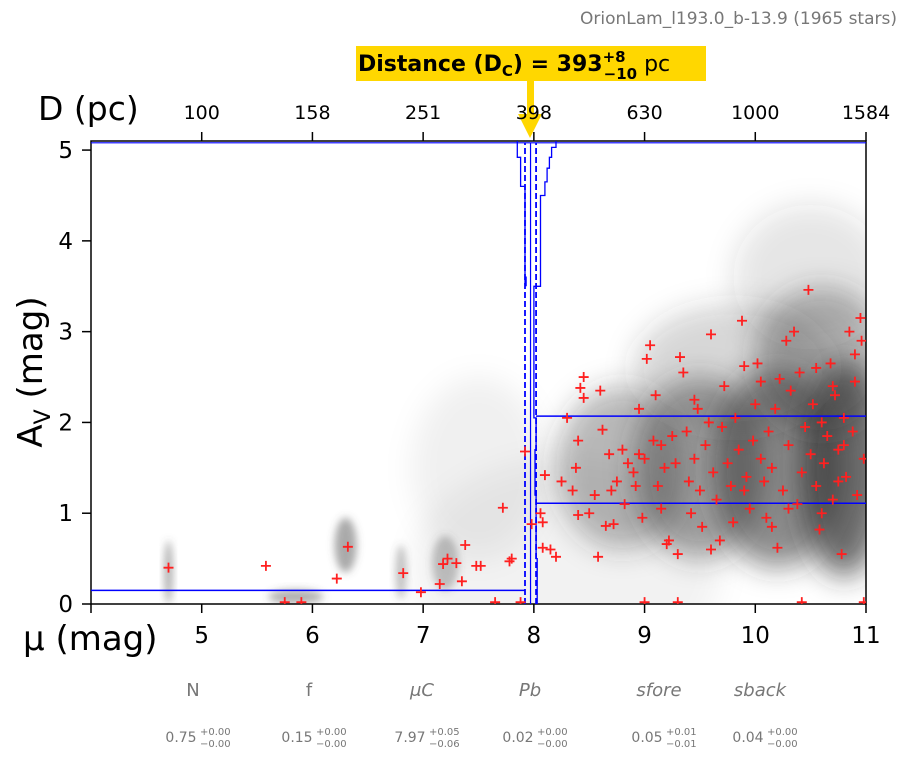 The height and width of the screenshot is (759, 907). What do you see at coordinates (430, 64) in the screenshot?
I see `banner-prefix: Distance (D` at bounding box center [430, 64].